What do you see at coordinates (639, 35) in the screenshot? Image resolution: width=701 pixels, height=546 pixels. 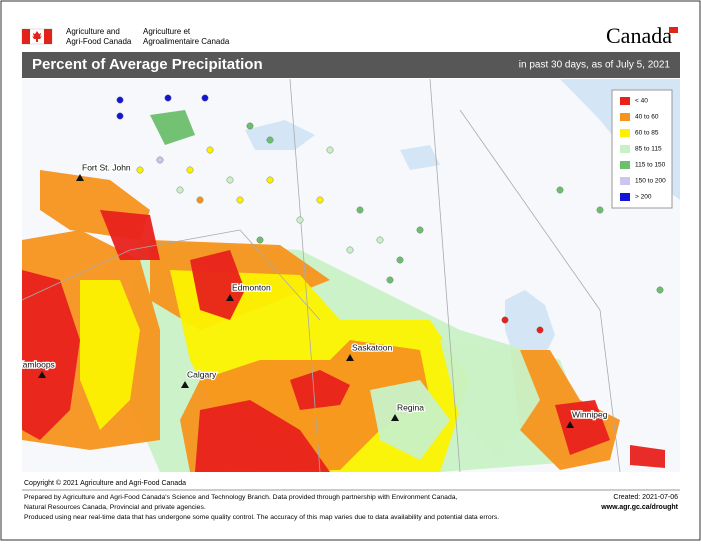 I see `wordmark: Canada` at bounding box center [639, 35].